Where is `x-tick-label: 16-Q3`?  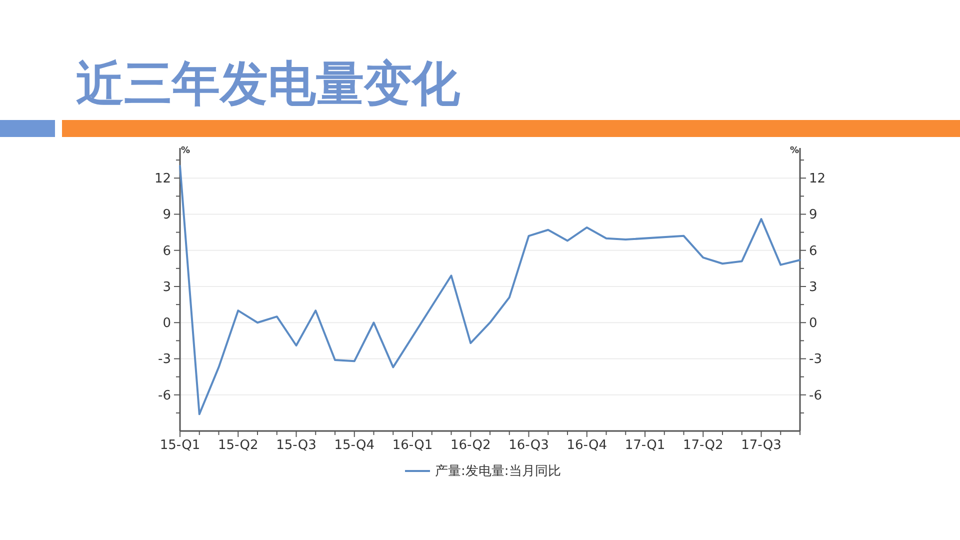
x-tick-label: 16-Q3 is located at coordinates (528, 445).